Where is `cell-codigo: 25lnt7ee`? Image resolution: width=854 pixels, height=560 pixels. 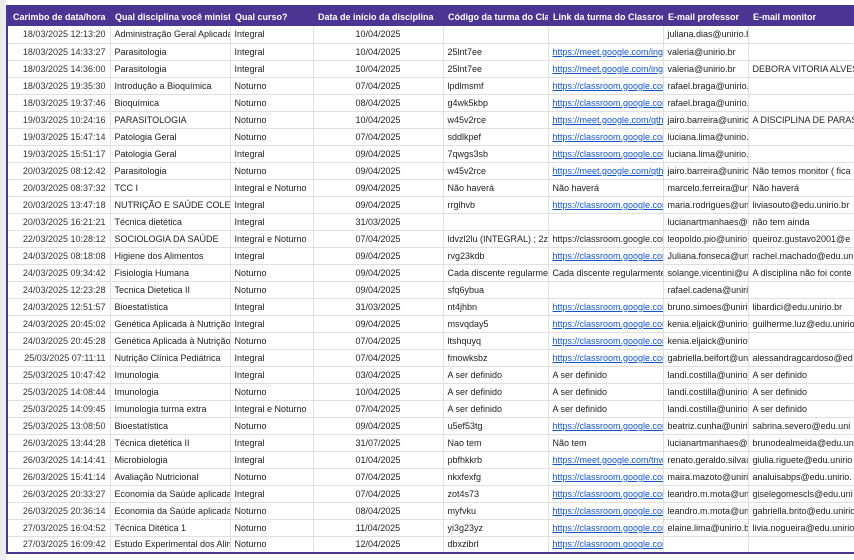 cell-codigo: 25lnt7ee is located at coordinates (496, 52).